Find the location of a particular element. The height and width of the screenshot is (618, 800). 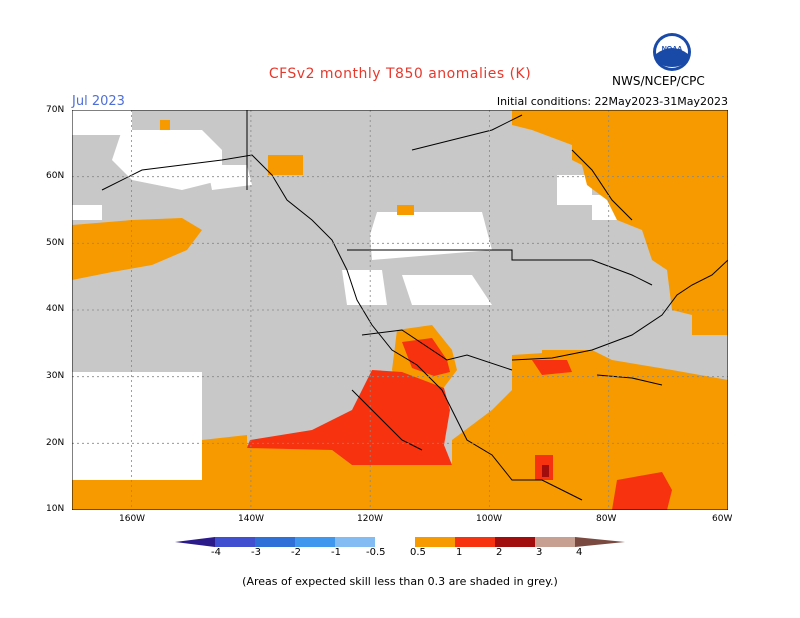

lon-label-100w: 100W is located at coordinates (489, 519).